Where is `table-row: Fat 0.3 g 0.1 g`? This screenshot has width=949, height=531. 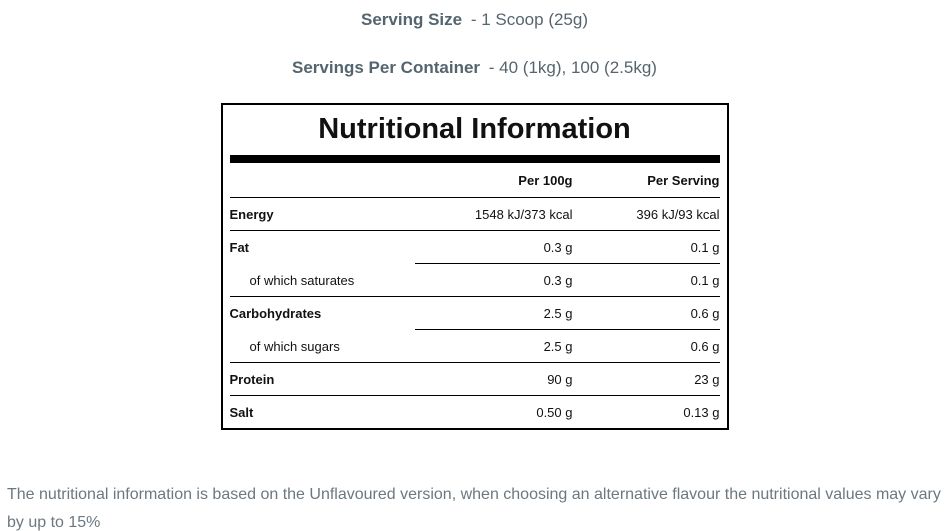
table-row: Fat 0.3 g 0.1 g is located at coordinates (475, 247).